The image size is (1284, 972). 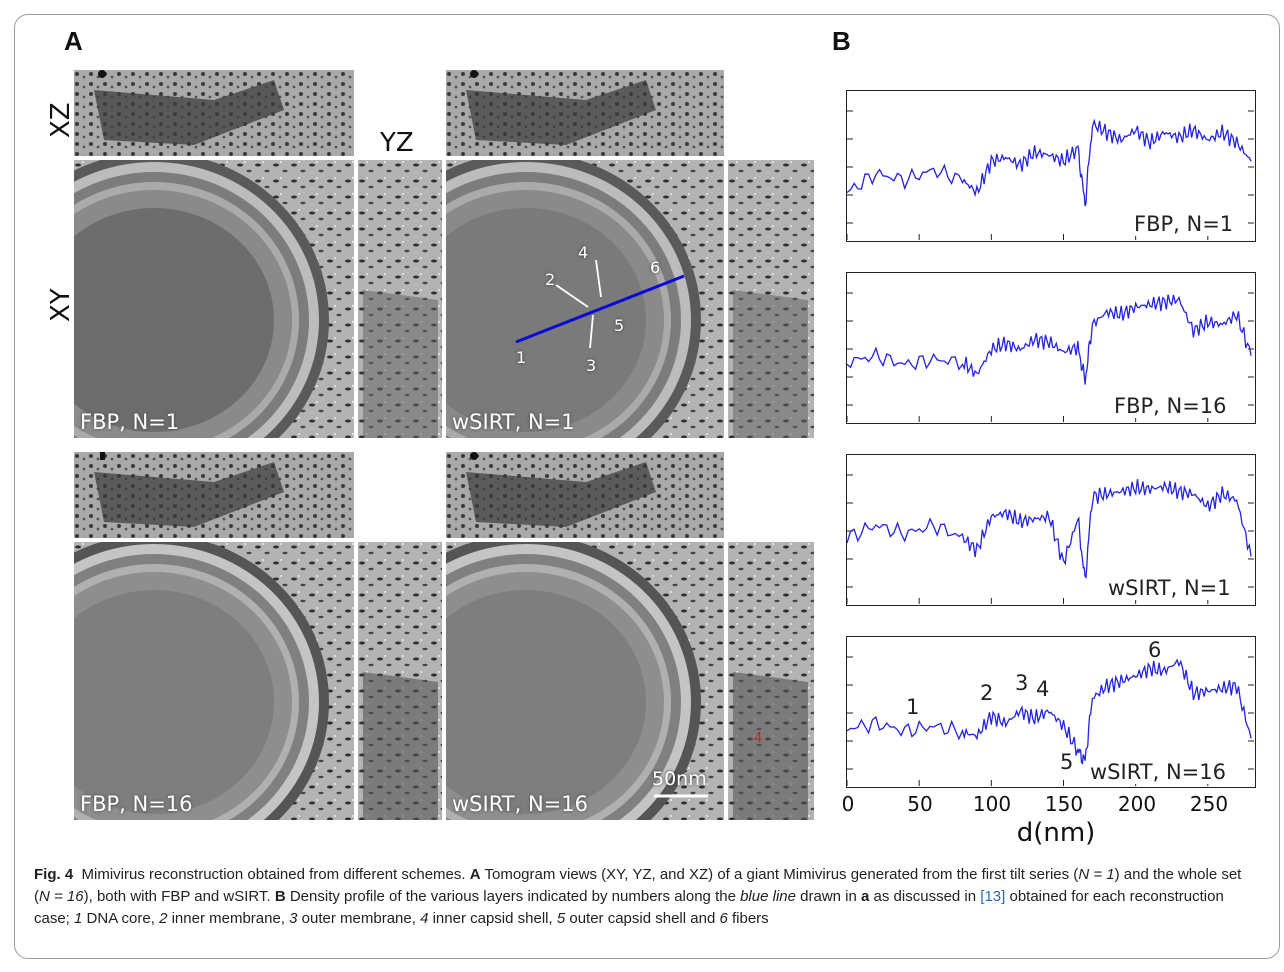 I want to click on label-wsirt-n1: wSIRT, N=1, so click(x=513, y=422).